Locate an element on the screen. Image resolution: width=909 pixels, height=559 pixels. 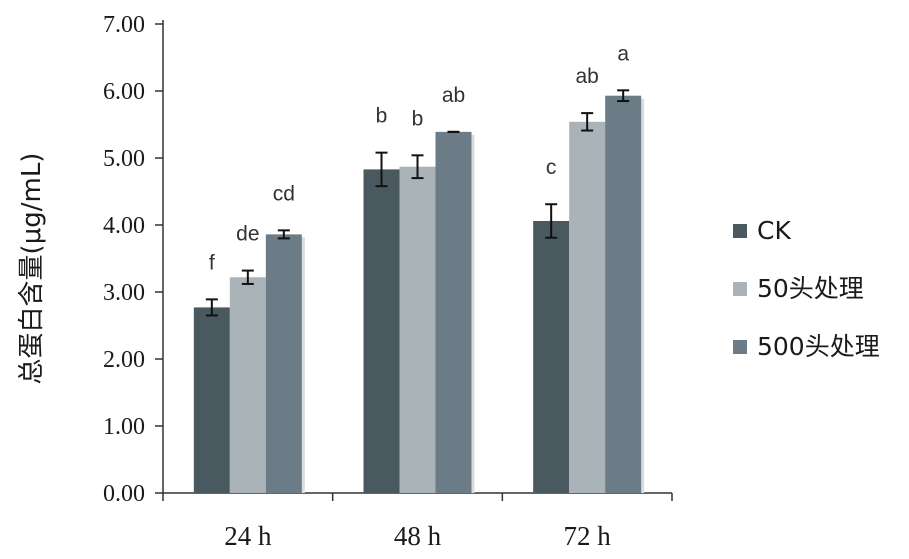
x-axis: 24 h 48 h 72 h is located at coordinates (417, 521).